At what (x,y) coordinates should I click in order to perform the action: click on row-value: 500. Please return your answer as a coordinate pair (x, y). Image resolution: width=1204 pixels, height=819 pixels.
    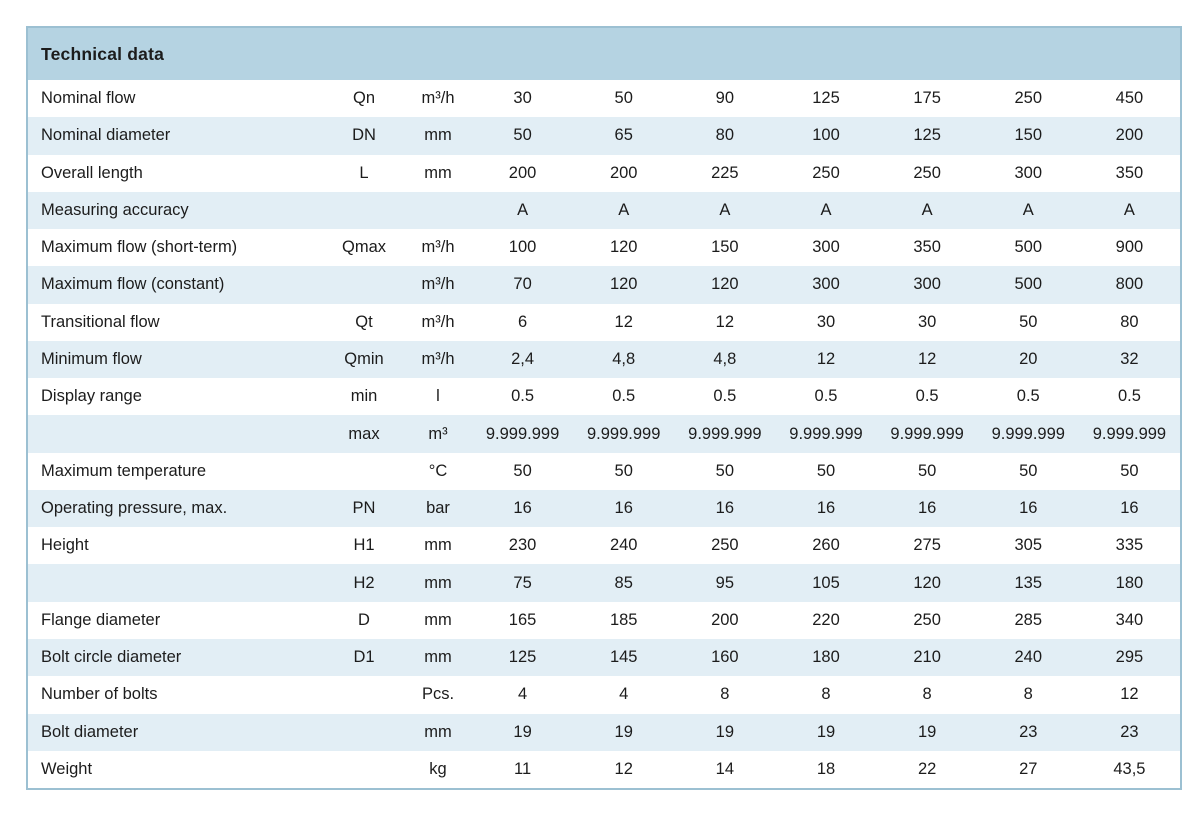
    Looking at the image, I should click on (1028, 284).